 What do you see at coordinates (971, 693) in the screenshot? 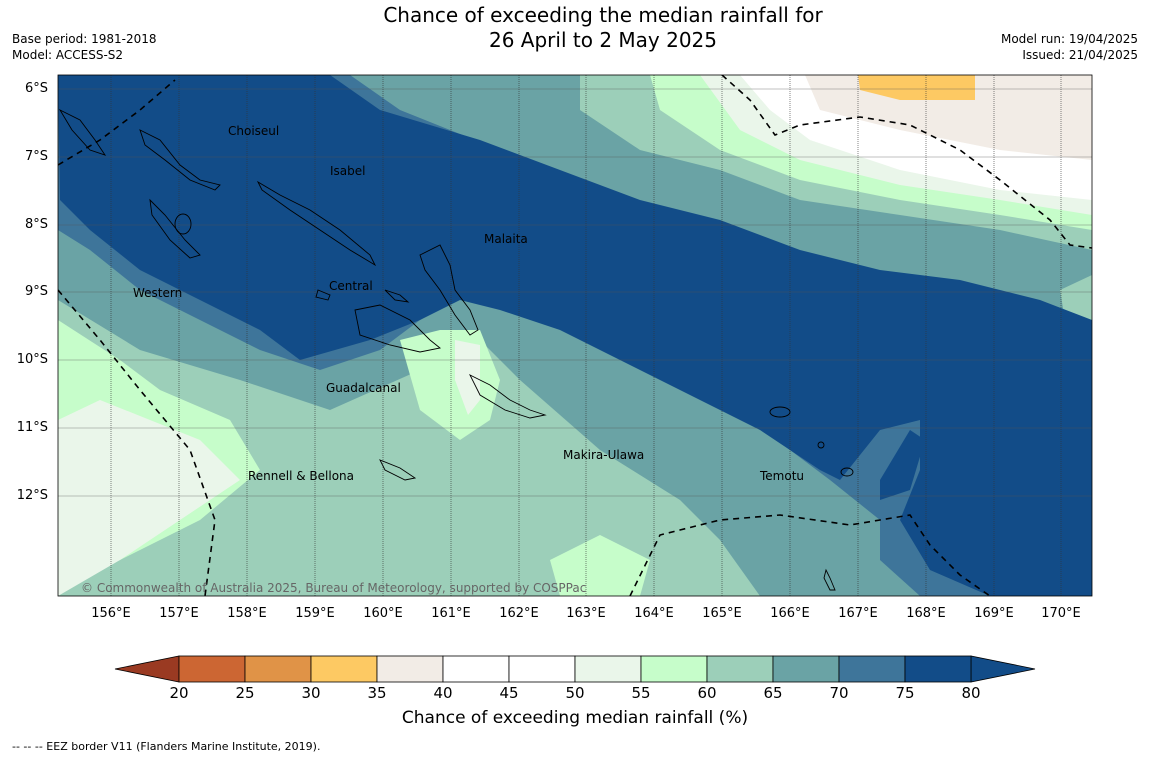
I see `colorbar-tick-label: 80` at bounding box center [971, 693].